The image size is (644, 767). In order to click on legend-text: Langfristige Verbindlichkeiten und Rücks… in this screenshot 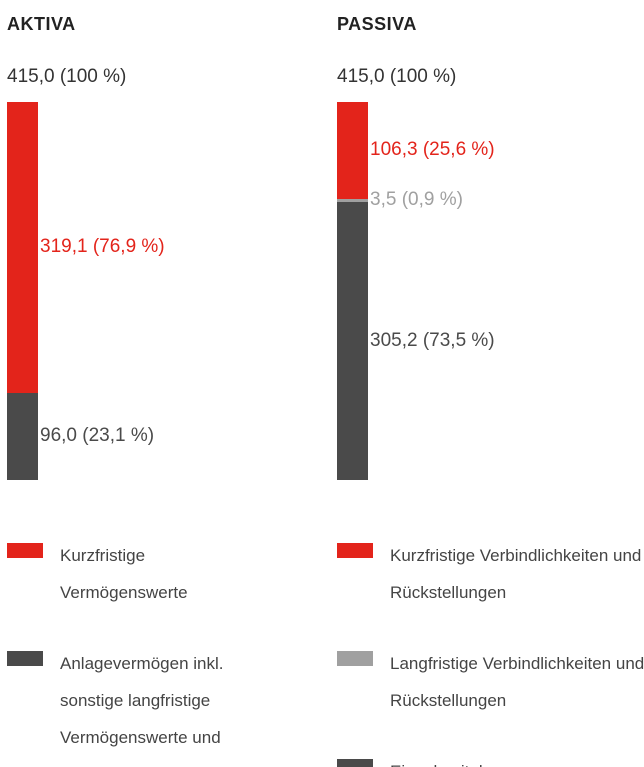, I will do `click(517, 682)`.